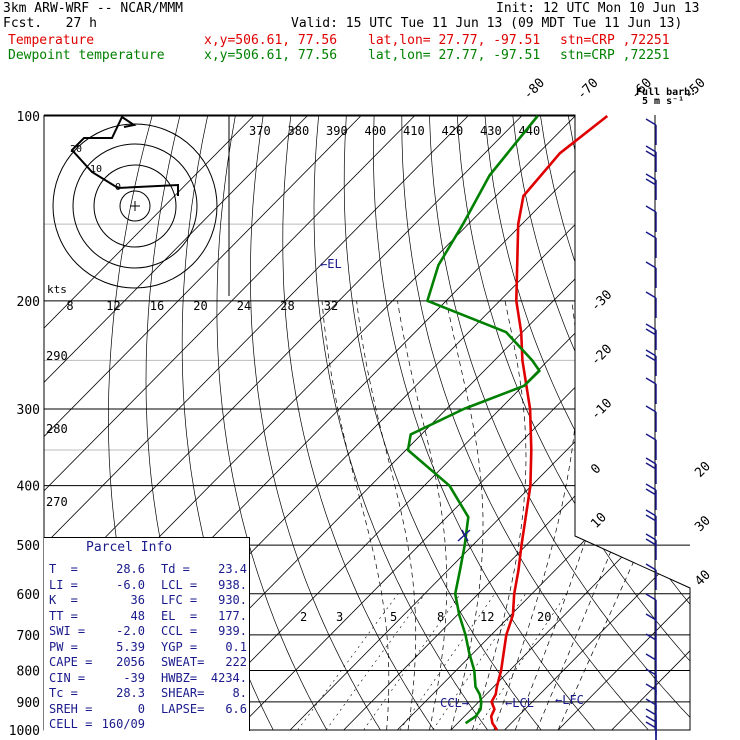 The width and height of the screenshot is (740, 740). I want to click on isotherm-tick-label: 20, so click(703, 470).